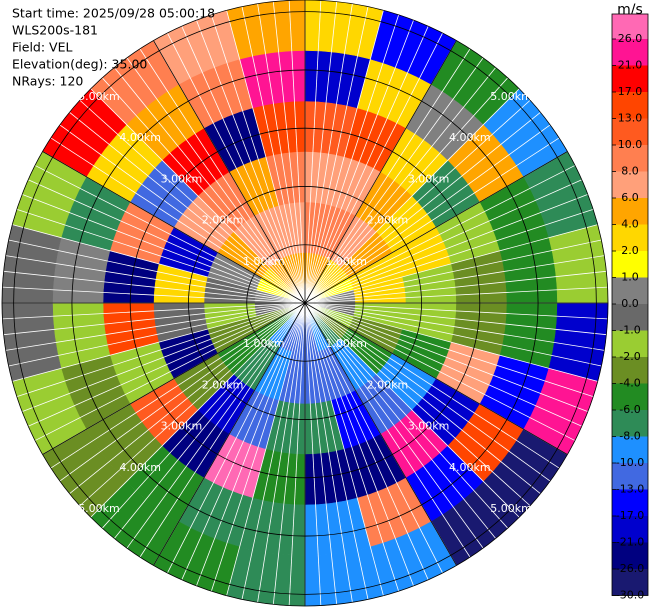  I want to click on colorbar-tick-label: -2.0, so click(629, 356).